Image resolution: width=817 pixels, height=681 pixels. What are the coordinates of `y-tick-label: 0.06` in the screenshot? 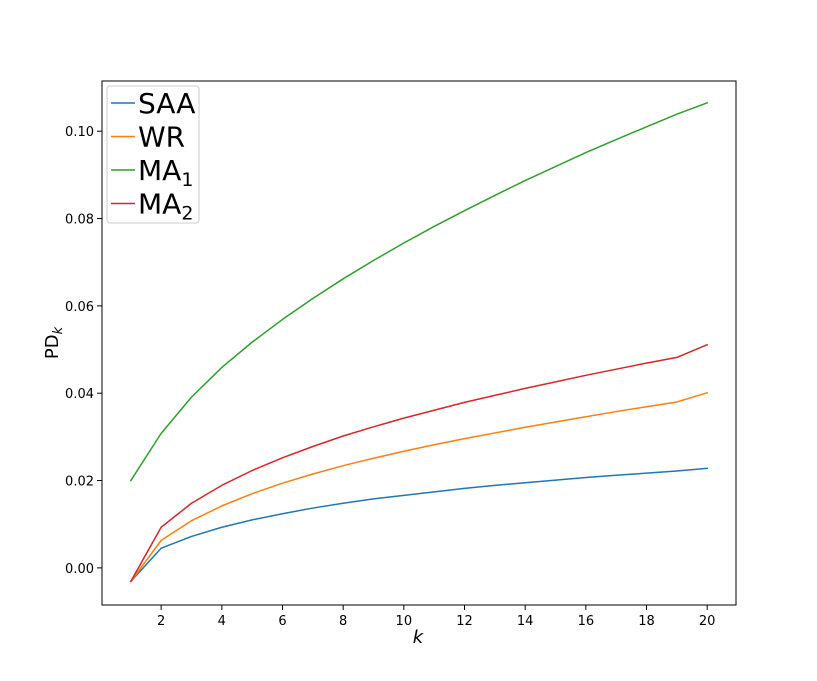 It's located at (79, 307).